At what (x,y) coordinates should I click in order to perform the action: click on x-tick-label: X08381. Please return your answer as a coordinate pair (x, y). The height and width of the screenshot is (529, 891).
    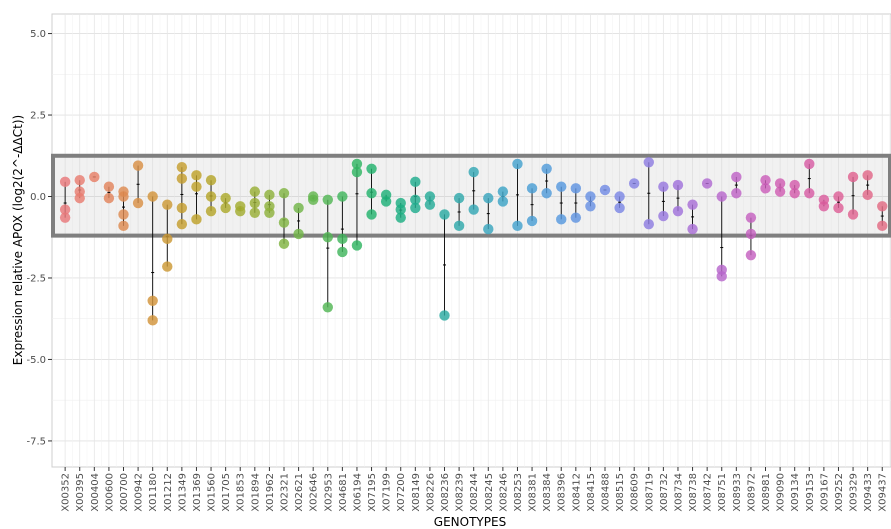
    Looking at the image, I should click on (533, 492).